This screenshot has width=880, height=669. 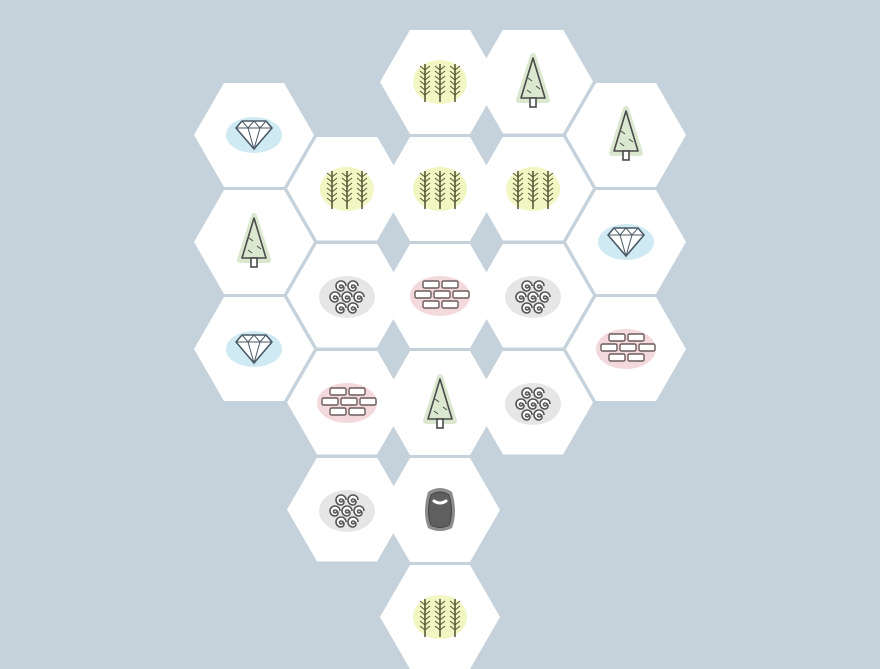 I want to click on stone-icon, so click(x=440, y=509).